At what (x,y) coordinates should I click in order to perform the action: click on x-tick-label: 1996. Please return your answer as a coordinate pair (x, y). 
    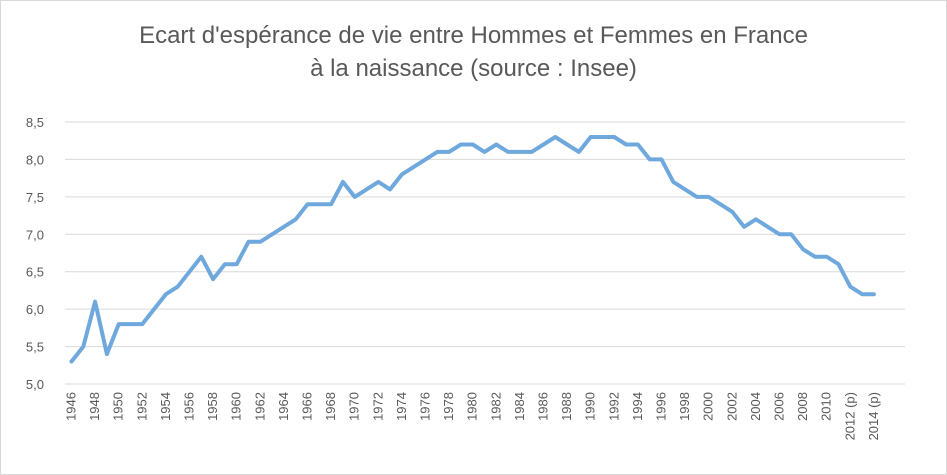
    Looking at the image, I should click on (661, 406).